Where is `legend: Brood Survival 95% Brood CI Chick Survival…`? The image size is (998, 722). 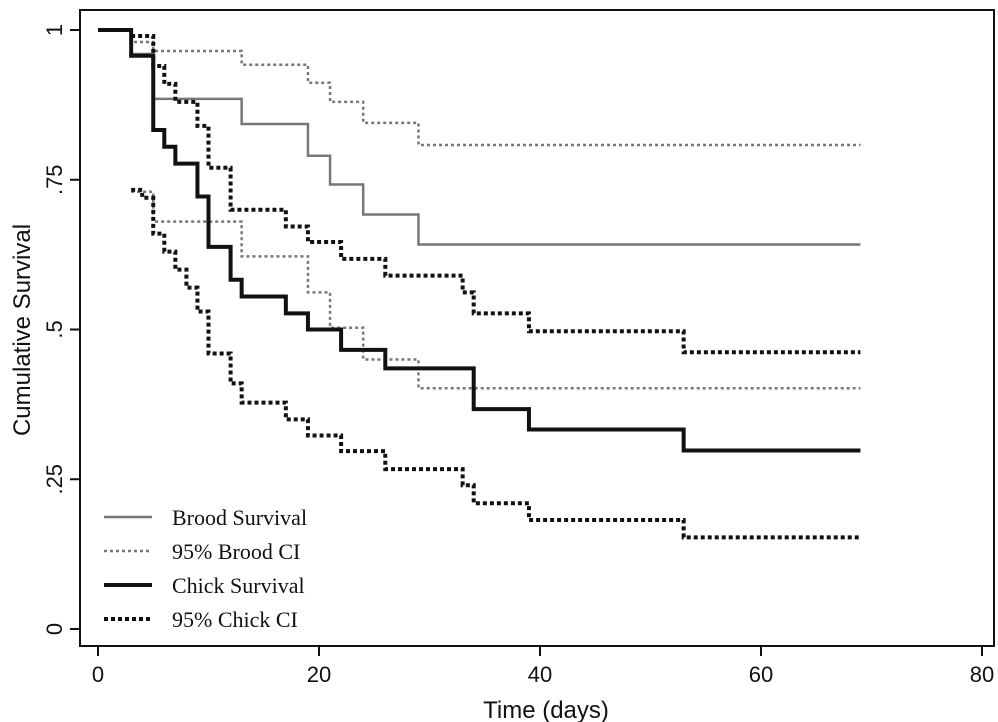
legend: Brood Survival 95% Brood CI Chick Survival… is located at coordinates (205, 568).